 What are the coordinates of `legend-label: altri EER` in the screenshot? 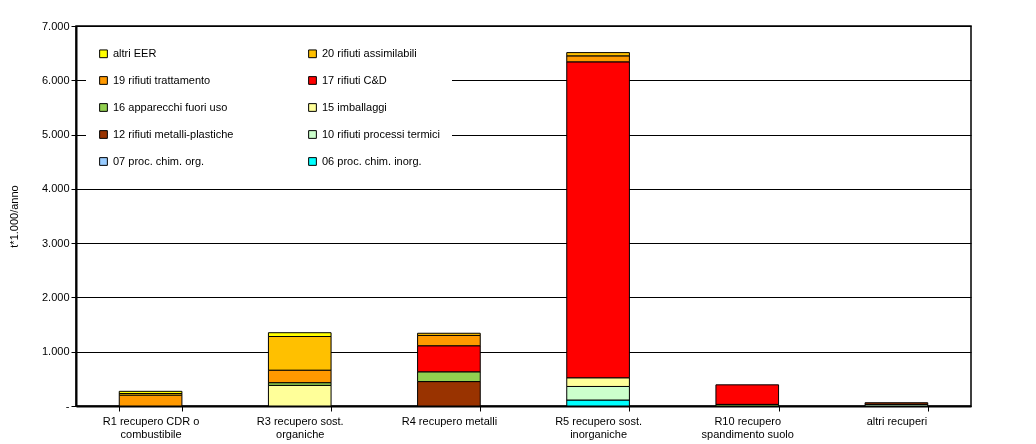 It's located at (135, 52).